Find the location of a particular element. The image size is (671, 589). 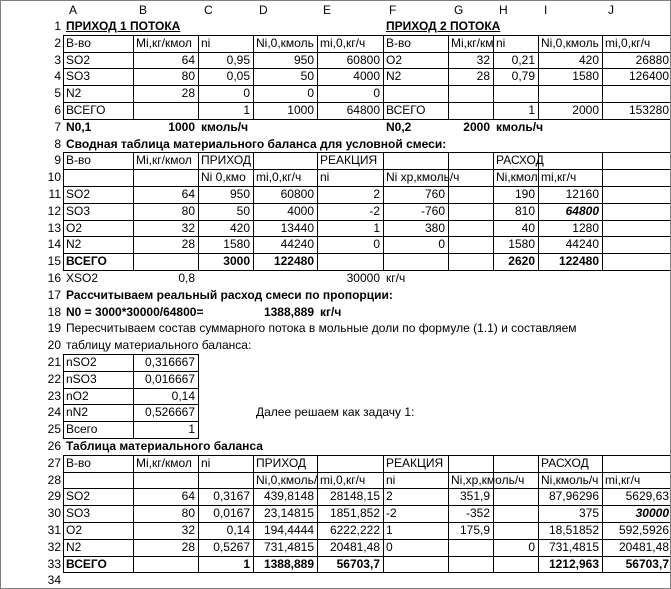

cell: O2 is located at coordinates (74, 227).